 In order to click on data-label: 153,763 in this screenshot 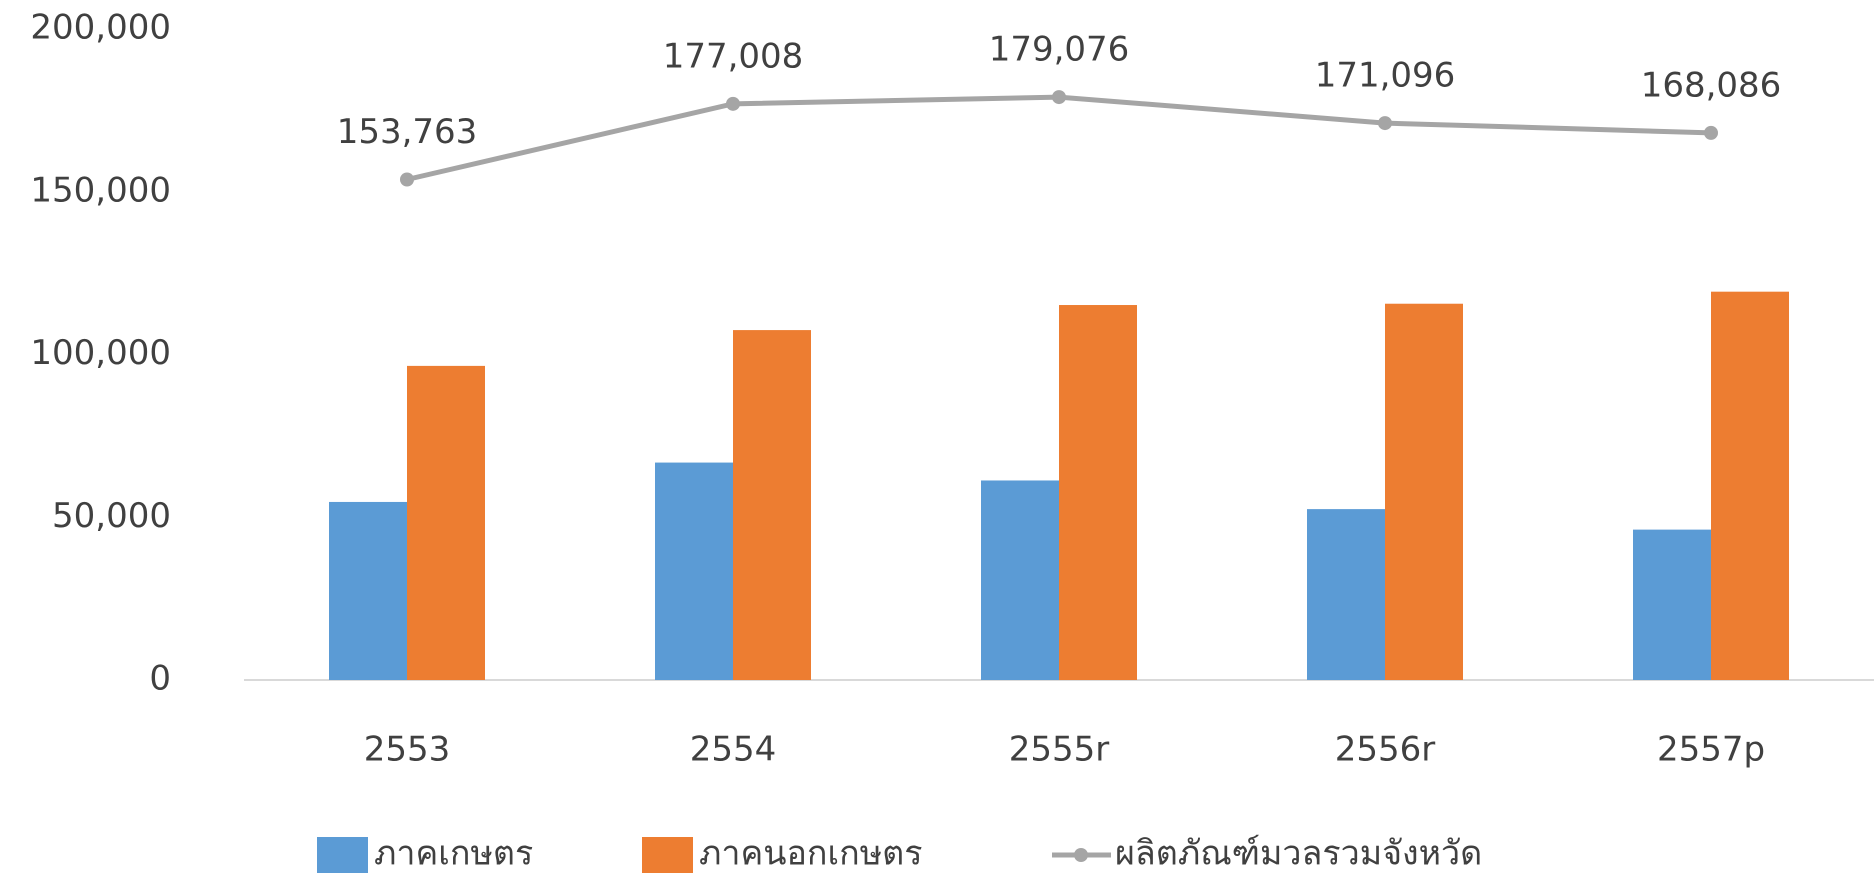, I will do `click(407, 132)`.